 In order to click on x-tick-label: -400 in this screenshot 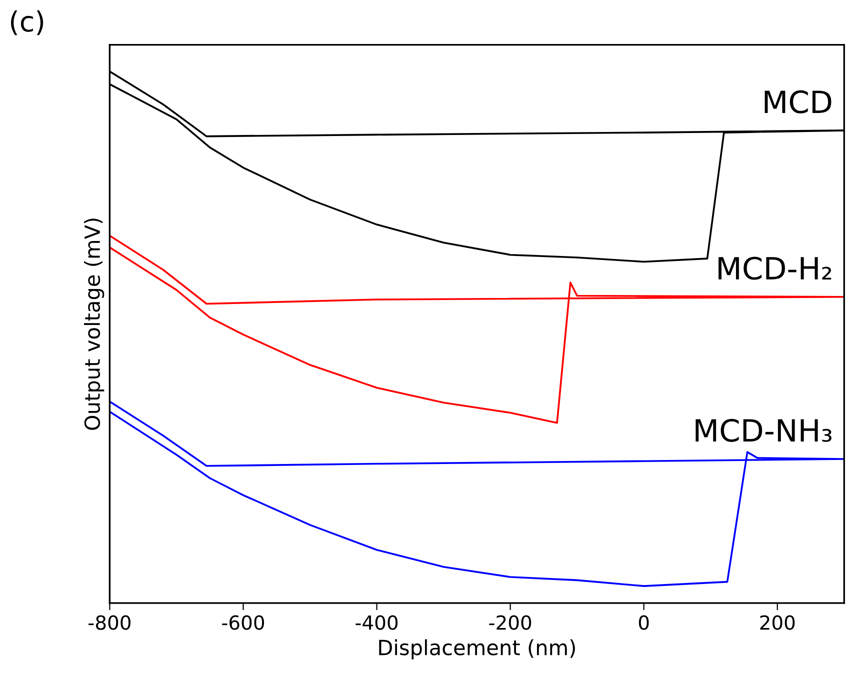, I will do `click(377, 622)`.